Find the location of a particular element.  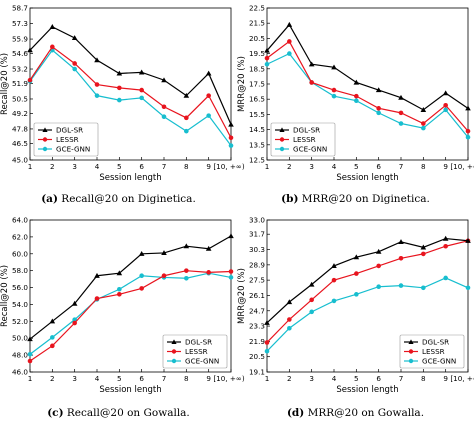

series-line-lessr is located at coordinates (367, 86).